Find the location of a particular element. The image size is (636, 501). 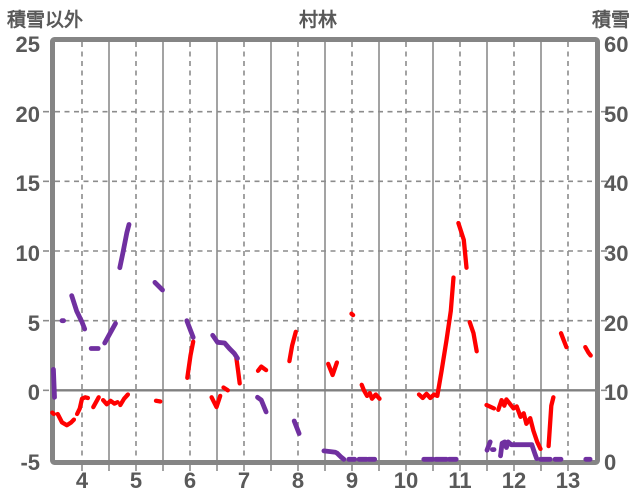

x-axis-tick-label: 9 is located at coordinates (352, 480).